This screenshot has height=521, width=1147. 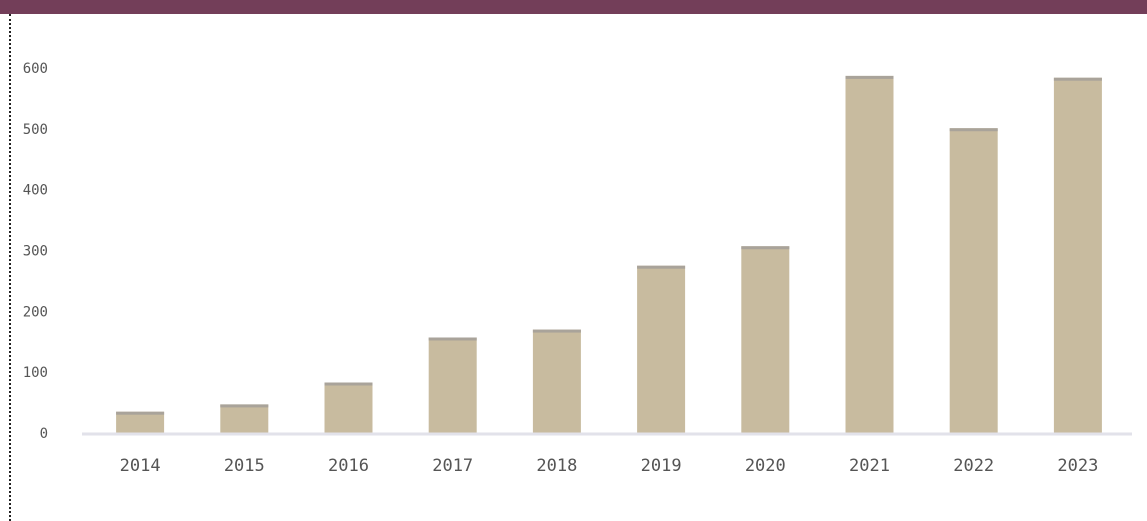 I want to click on bar-2016, so click(x=348, y=407).